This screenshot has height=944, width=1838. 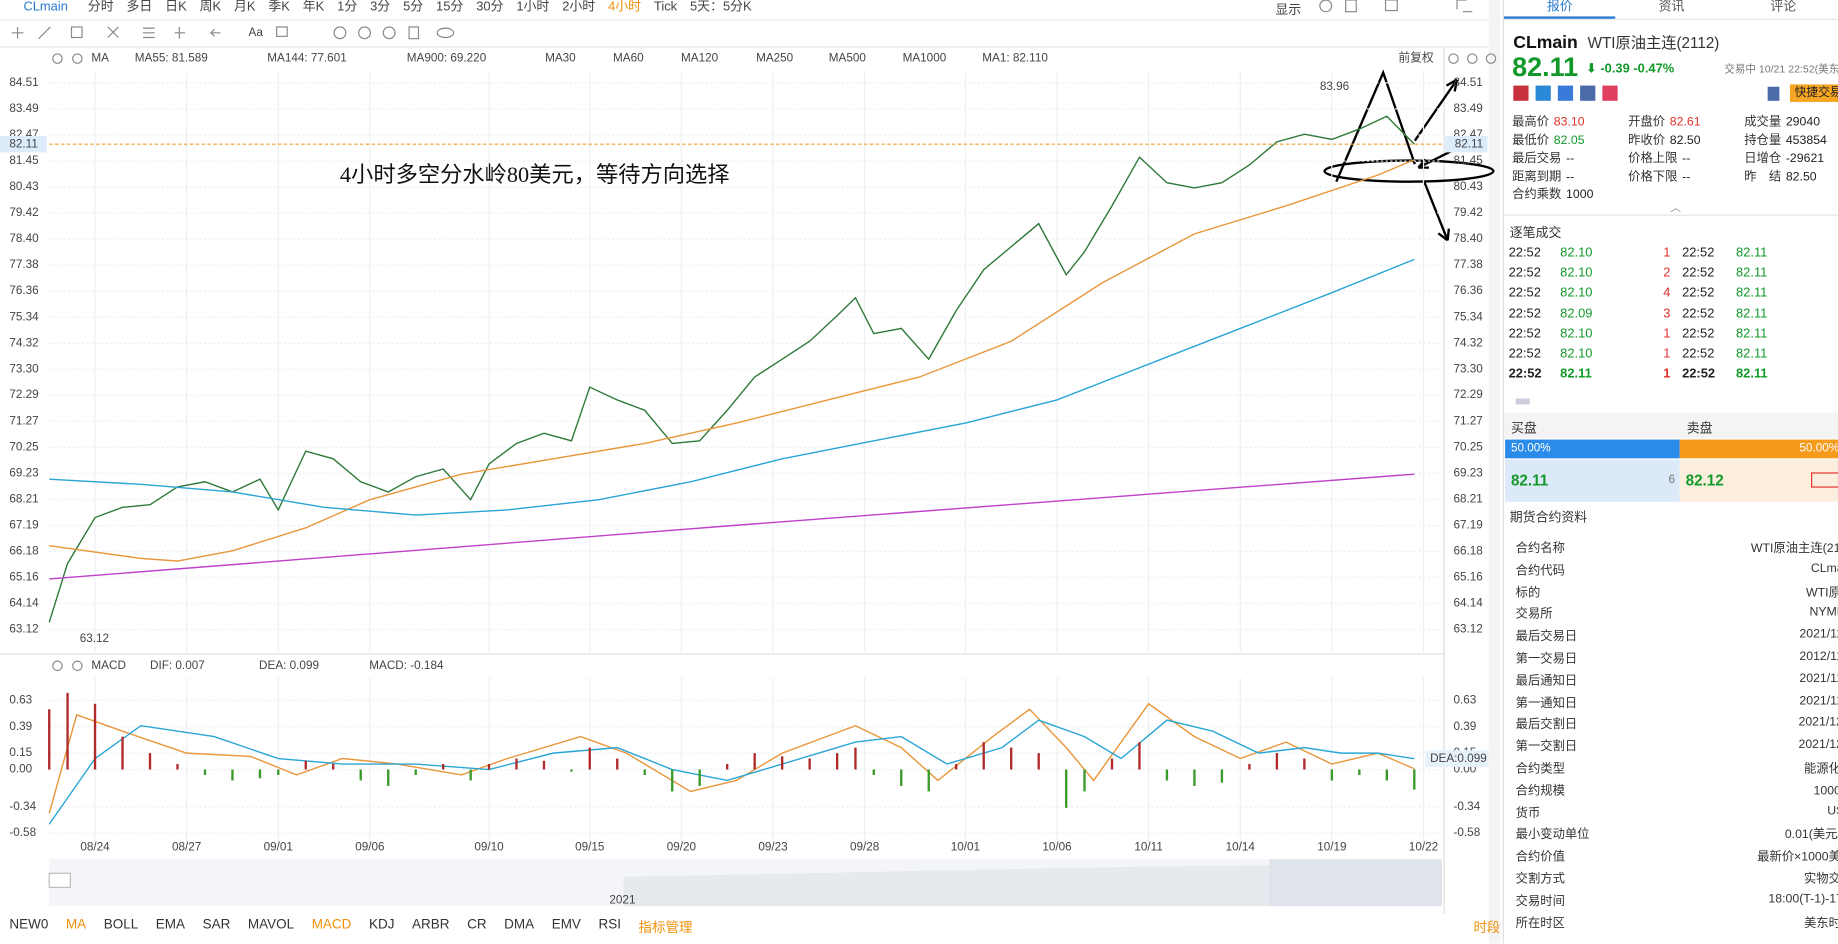 What do you see at coordinates (176, 7) in the screenshot?
I see `period: 日K` at bounding box center [176, 7].